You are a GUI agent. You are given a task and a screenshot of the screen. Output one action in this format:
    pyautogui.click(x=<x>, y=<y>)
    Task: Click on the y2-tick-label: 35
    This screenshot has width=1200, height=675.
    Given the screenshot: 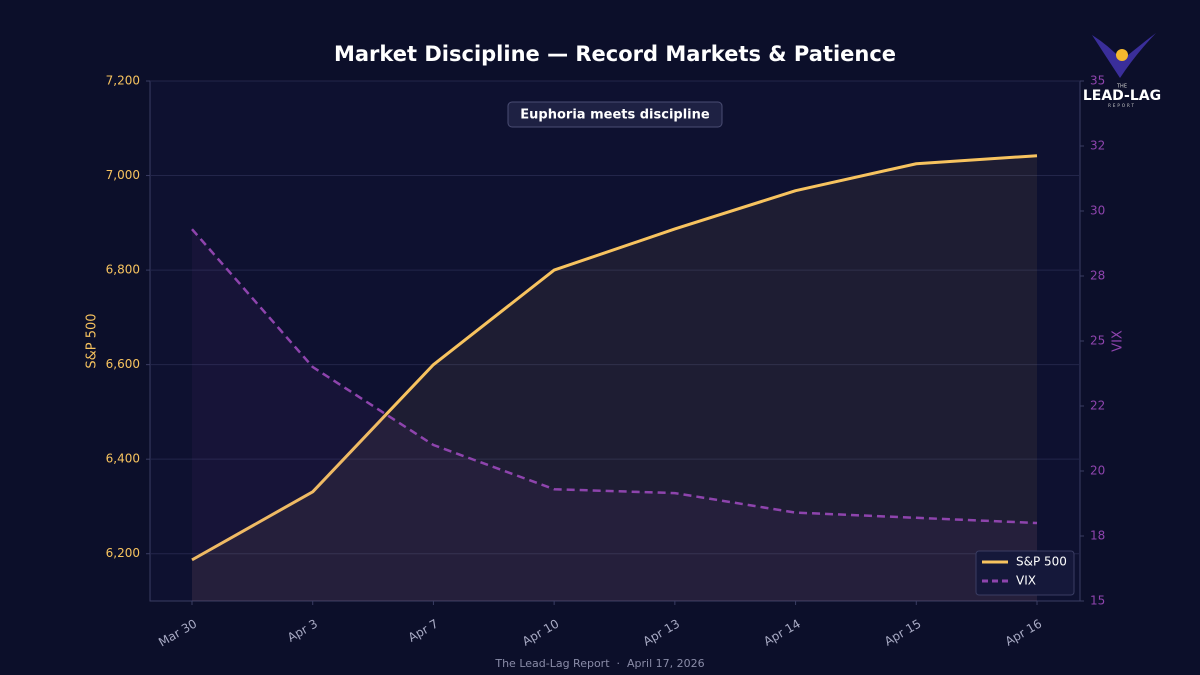 What is the action you would take?
    pyautogui.click(x=1097, y=81)
    